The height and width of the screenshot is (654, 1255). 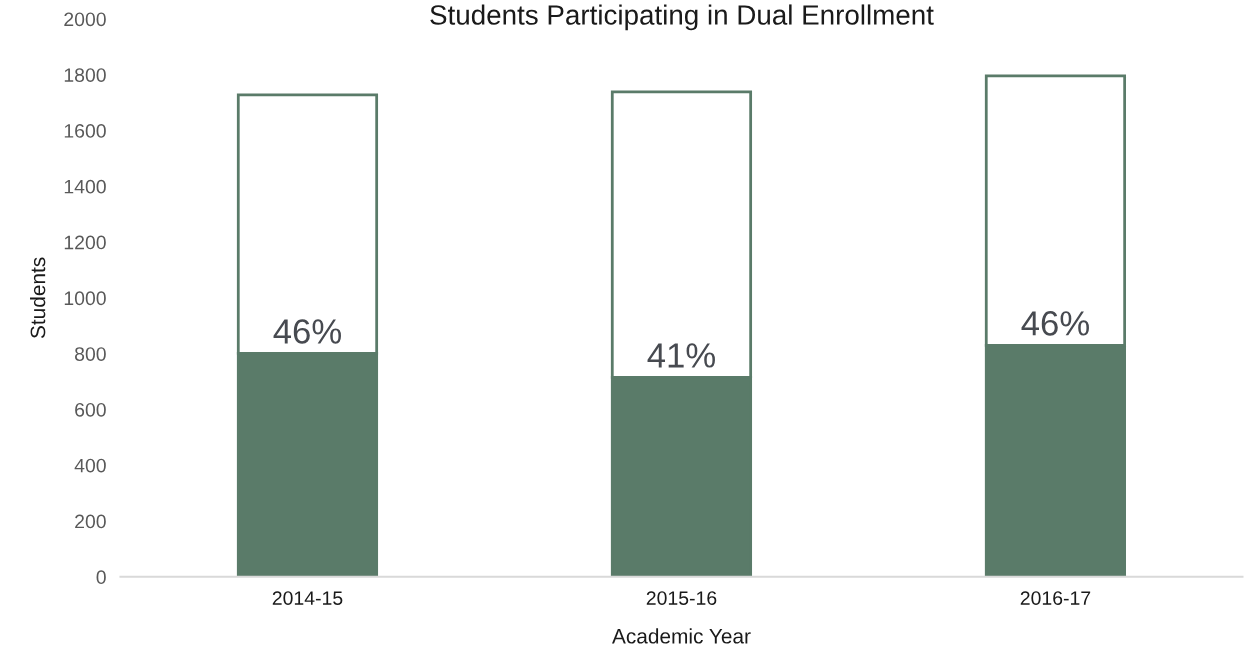 I want to click on x-tick-label: 2014-15, so click(x=307, y=598).